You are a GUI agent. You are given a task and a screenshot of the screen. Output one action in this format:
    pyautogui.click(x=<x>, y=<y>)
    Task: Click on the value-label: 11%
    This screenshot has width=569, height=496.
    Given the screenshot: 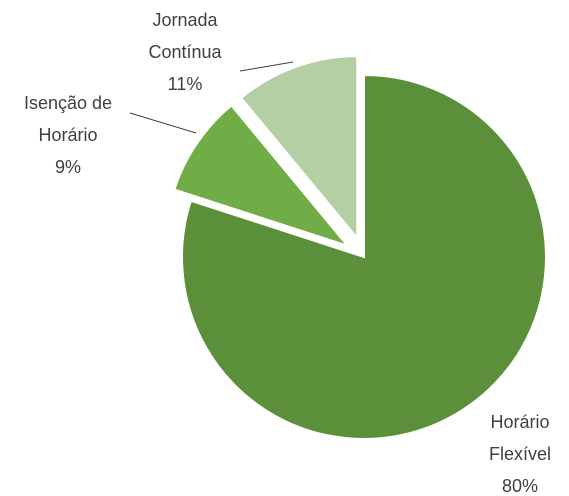 What is the action you would take?
    pyautogui.click(x=185, y=84)
    